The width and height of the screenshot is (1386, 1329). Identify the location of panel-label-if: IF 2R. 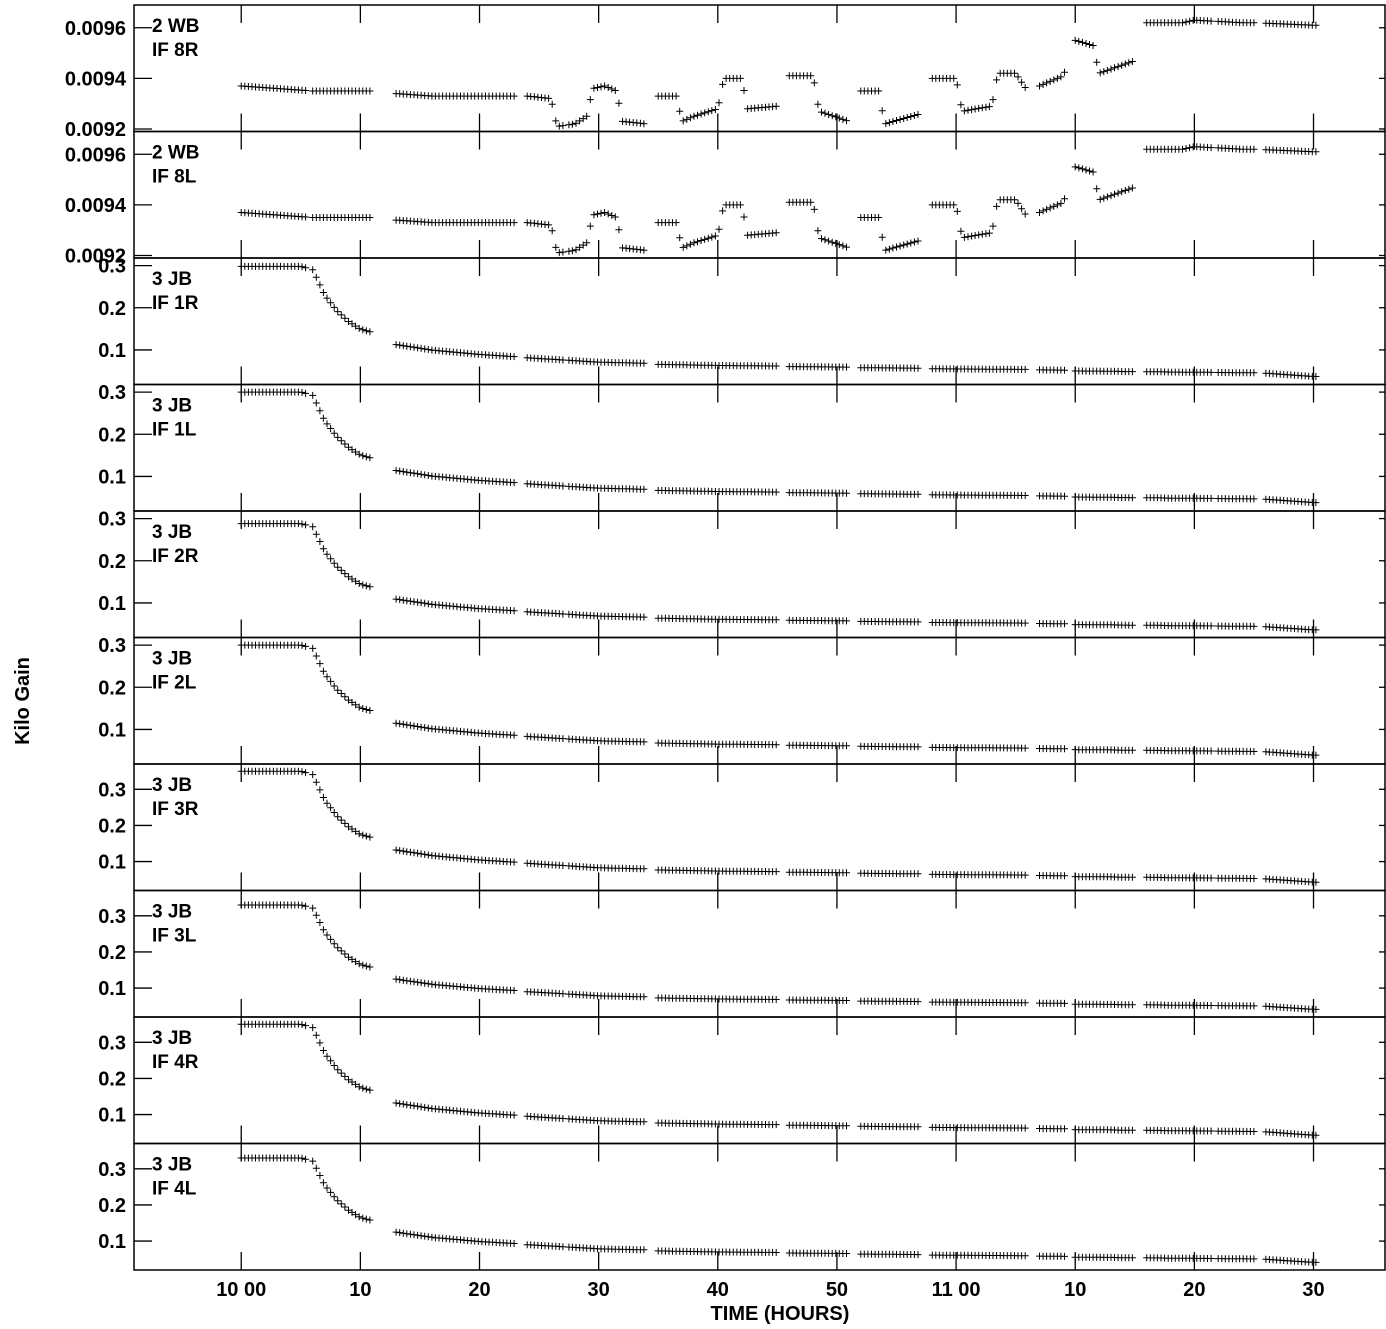
(175, 556).